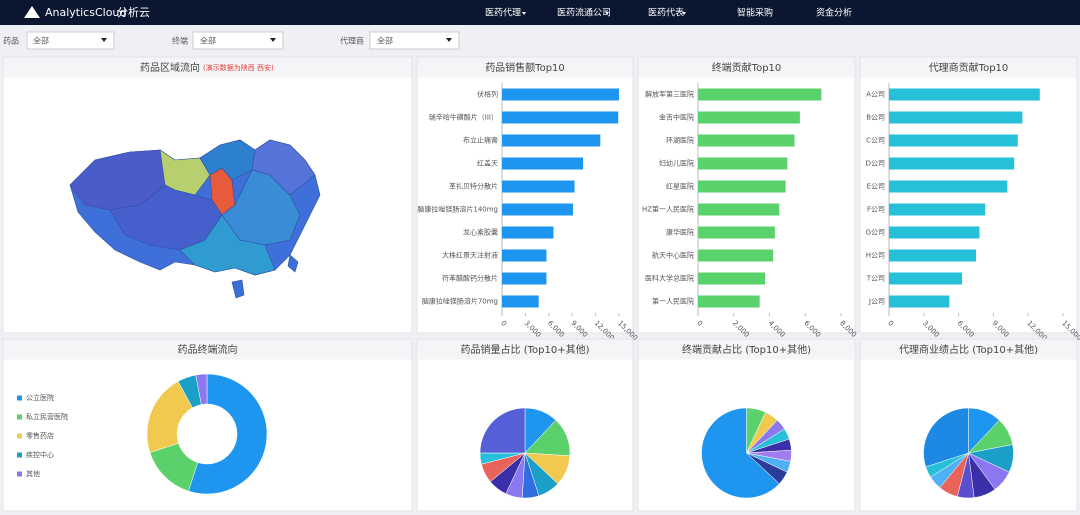 The image size is (1080, 515). What do you see at coordinates (503, 13) in the screenshot?
I see `nav-item: 医药代理` at bounding box center [503, 13].